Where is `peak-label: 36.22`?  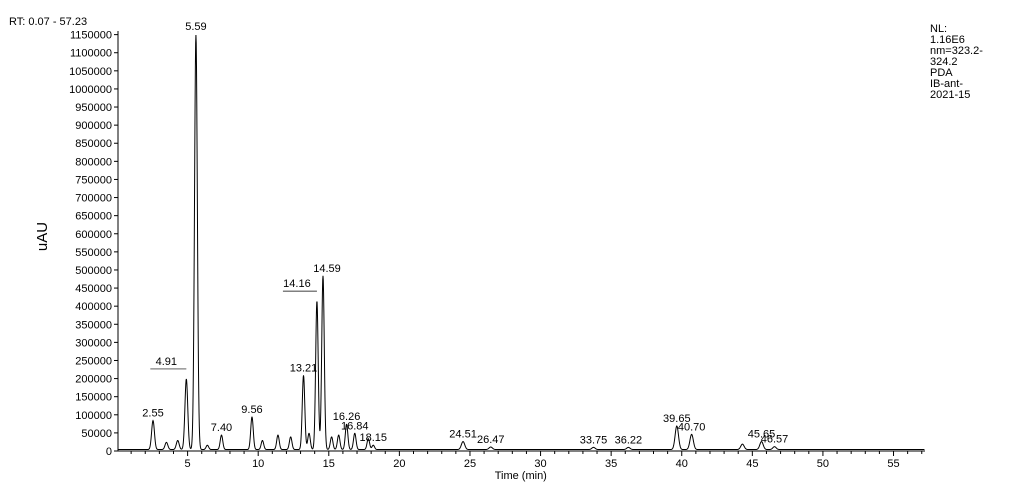
peak-label: 36.22 is located at coordinates (629, 440).